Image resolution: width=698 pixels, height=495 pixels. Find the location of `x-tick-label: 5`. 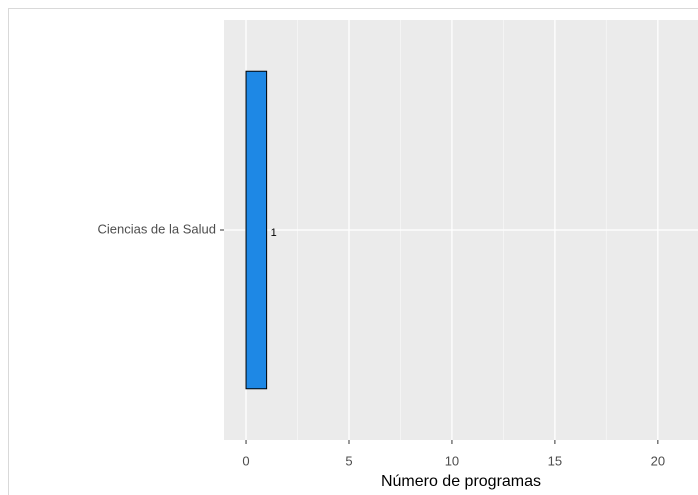

x-tick-label: 5 is located at coordinates (348, 460).